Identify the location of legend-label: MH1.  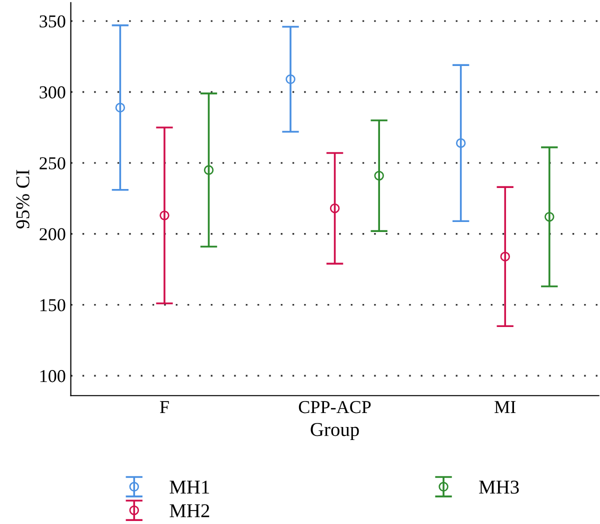
(190, 487).